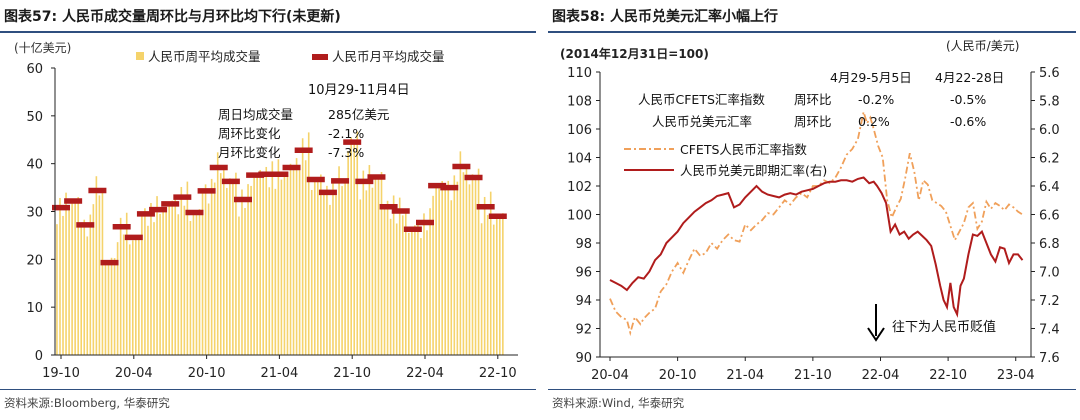  I want to click on table-row-value: -0.6%, so click(968, 121).